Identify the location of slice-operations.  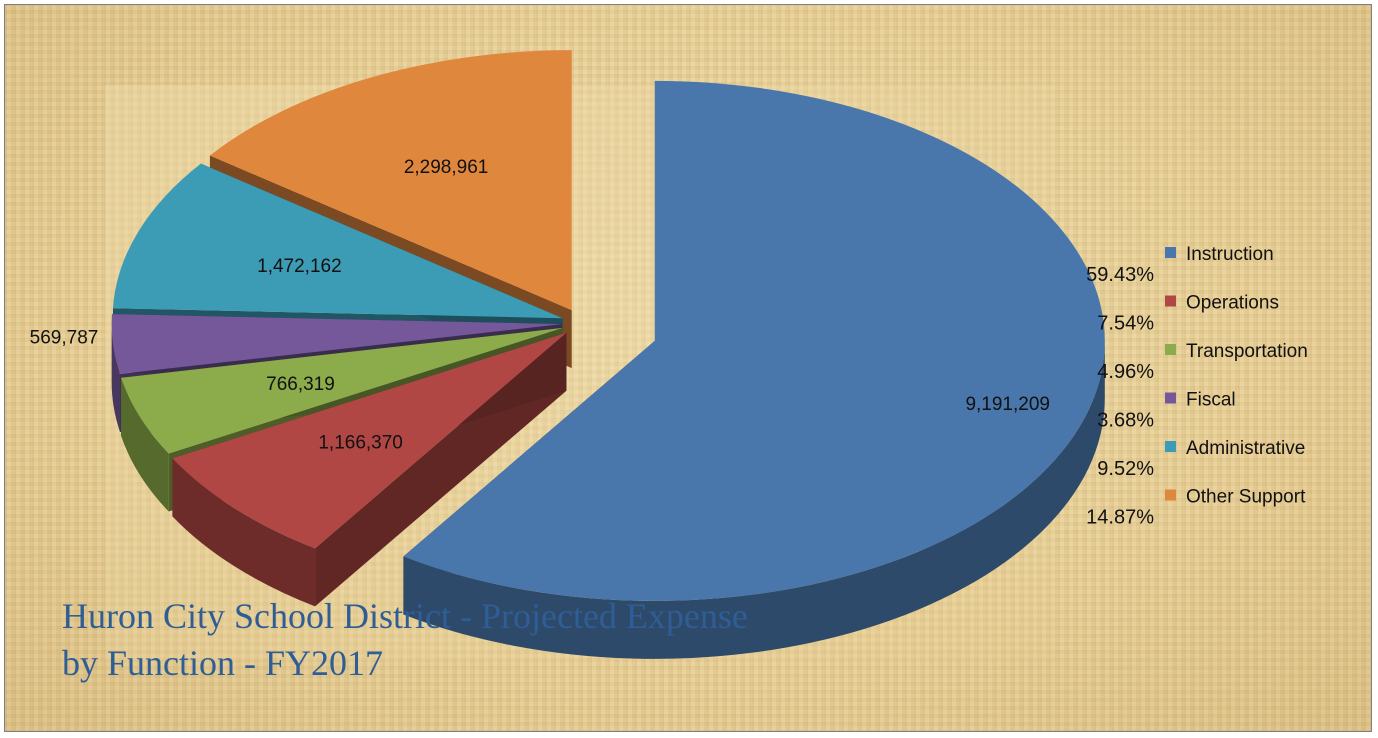
(369, 469).